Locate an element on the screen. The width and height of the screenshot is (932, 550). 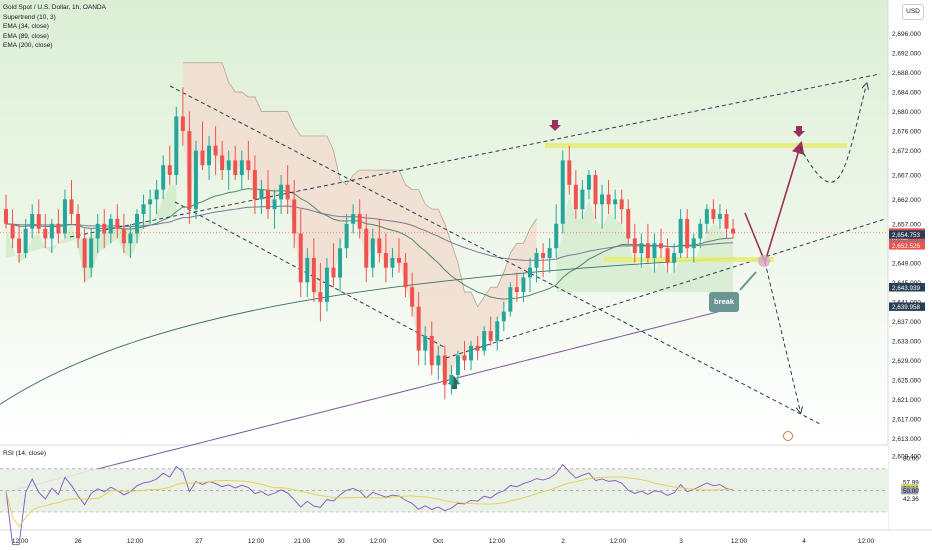
price-tick-label: 2,667.000 is located at coordinates (906, 175).